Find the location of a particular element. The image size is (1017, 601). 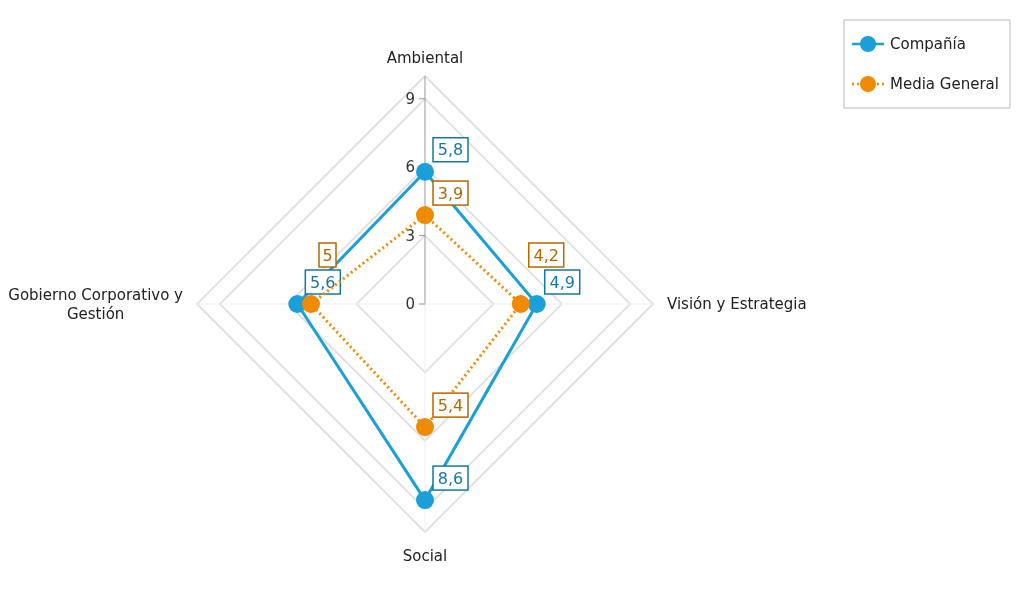

data-label: 5 is located at coordinates (327, 255).